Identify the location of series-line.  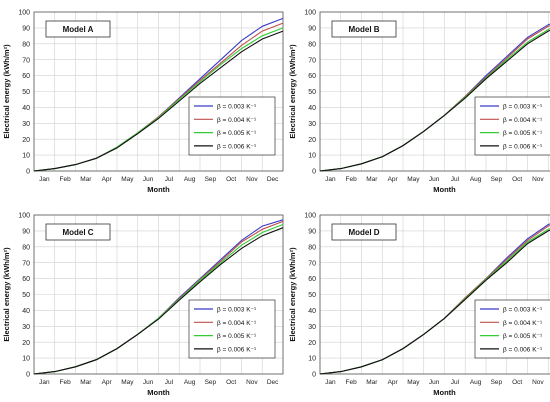
(434, 100).